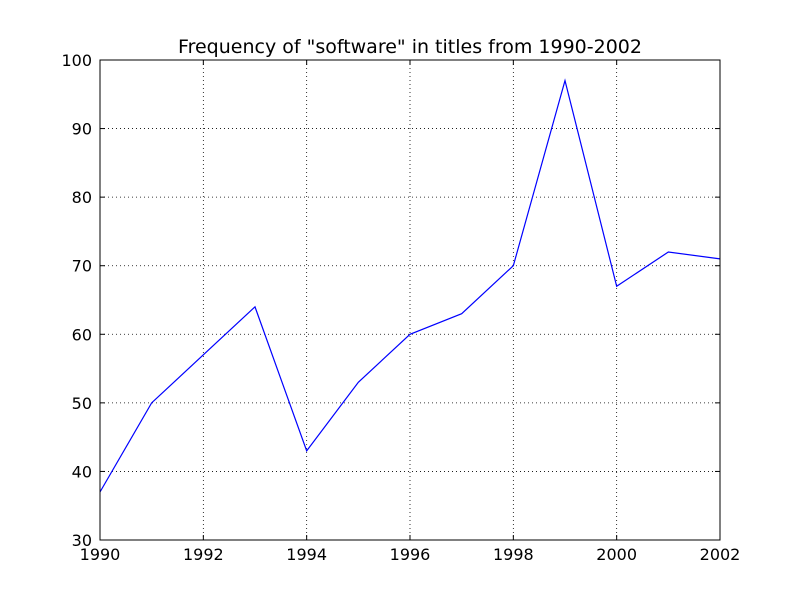 The height and width of the screenshot is (600, 800). What do you see at coordinates (76, 300) in the screenshot?
I see `y-axis-tick-labels: 30 40 50 60 70 80 90 100` at bounding box center [76, 300].